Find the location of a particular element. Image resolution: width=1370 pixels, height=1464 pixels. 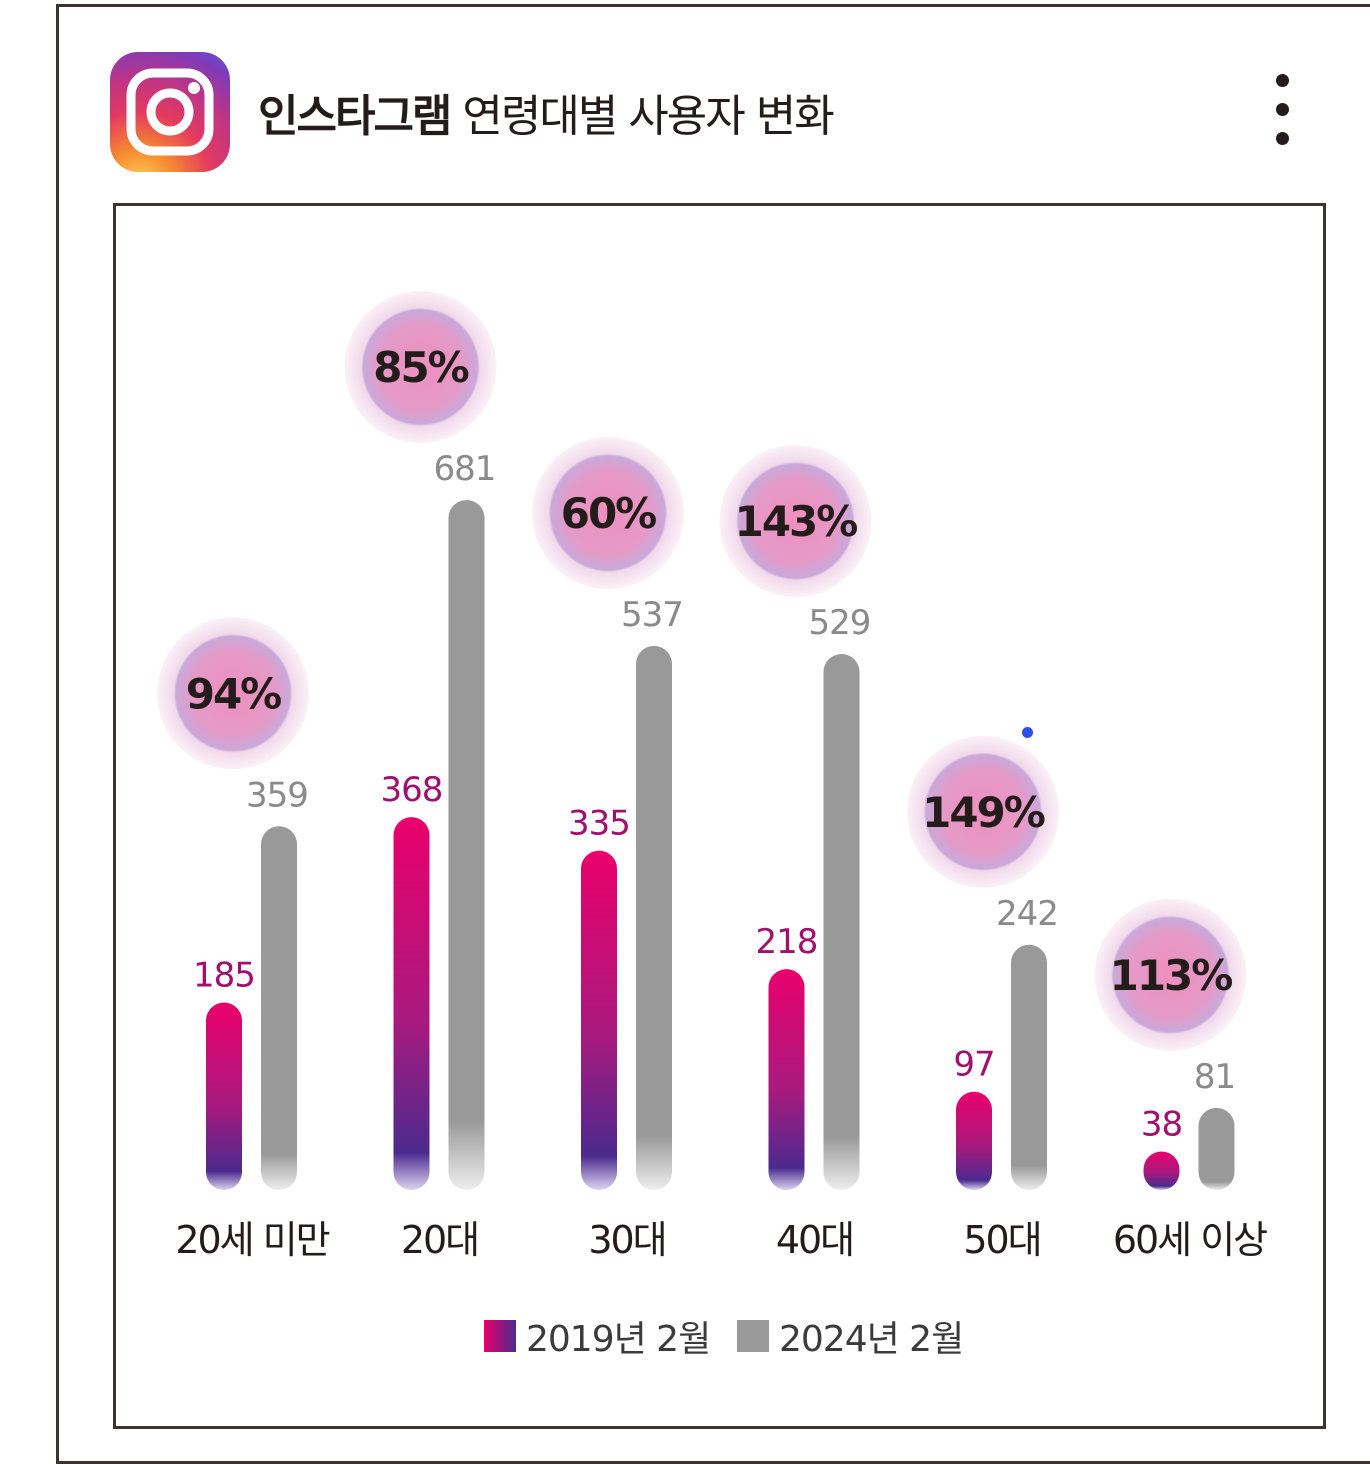

category-label: 30대 is located at coordinates (626, 1240).